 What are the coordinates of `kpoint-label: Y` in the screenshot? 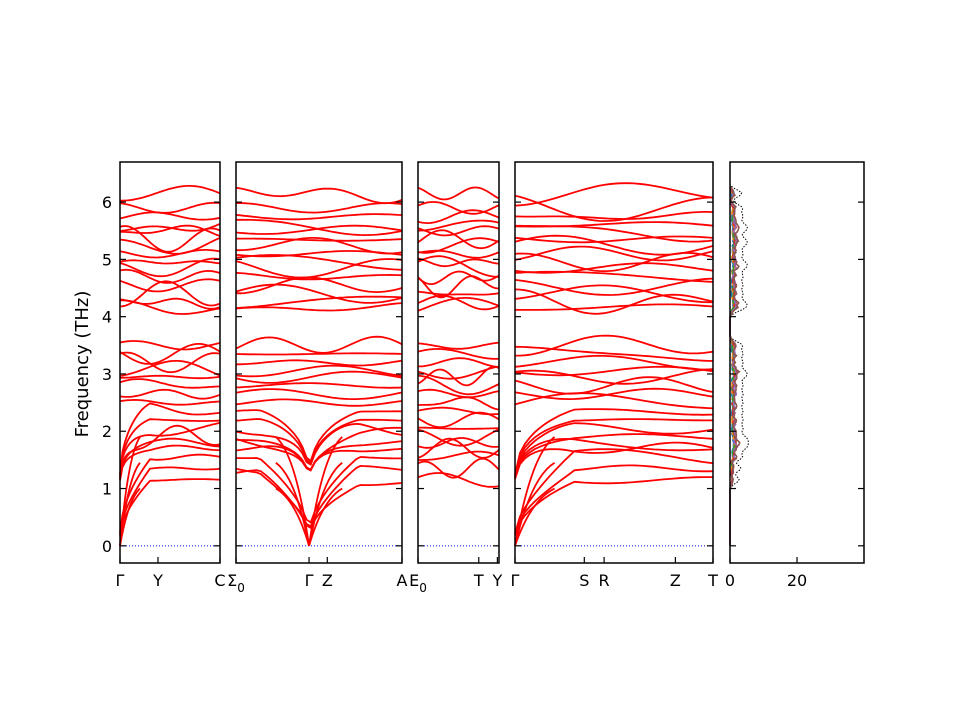 It's located at (496, 580).